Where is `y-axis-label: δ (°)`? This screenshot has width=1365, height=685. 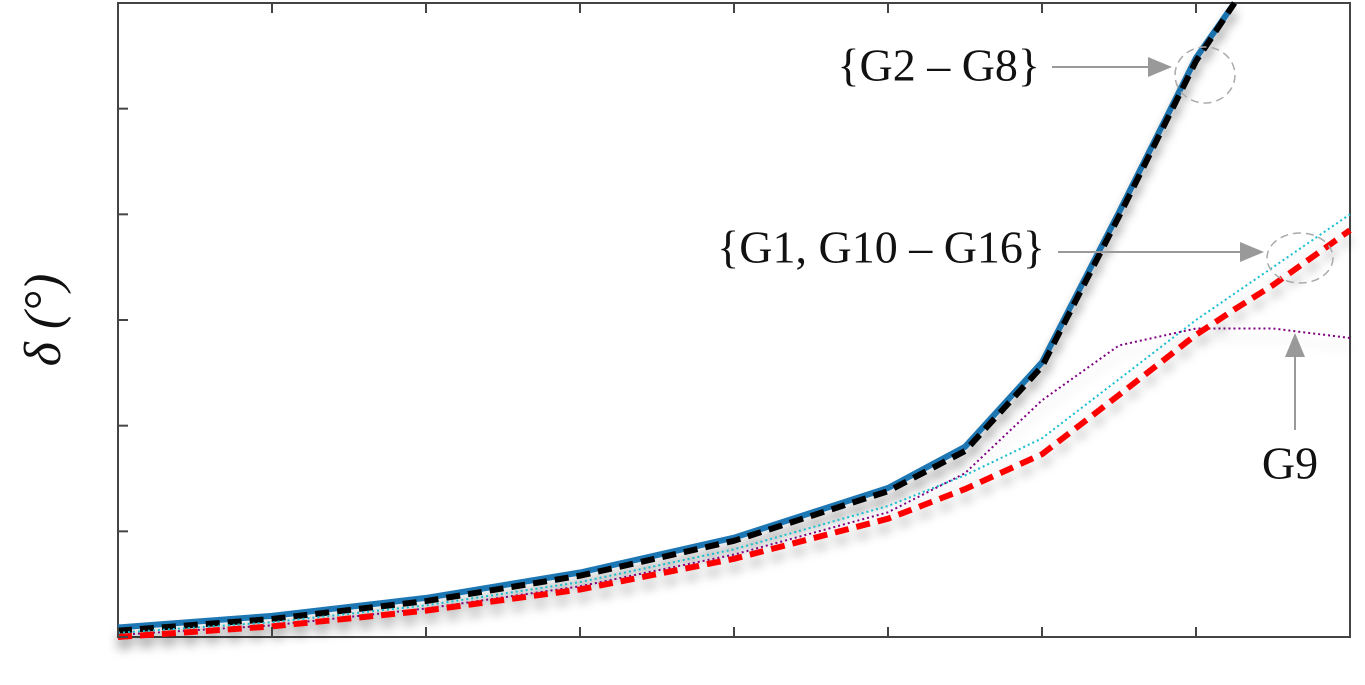 y-axis-label: δ (°) is located at coordinates (43, 320).